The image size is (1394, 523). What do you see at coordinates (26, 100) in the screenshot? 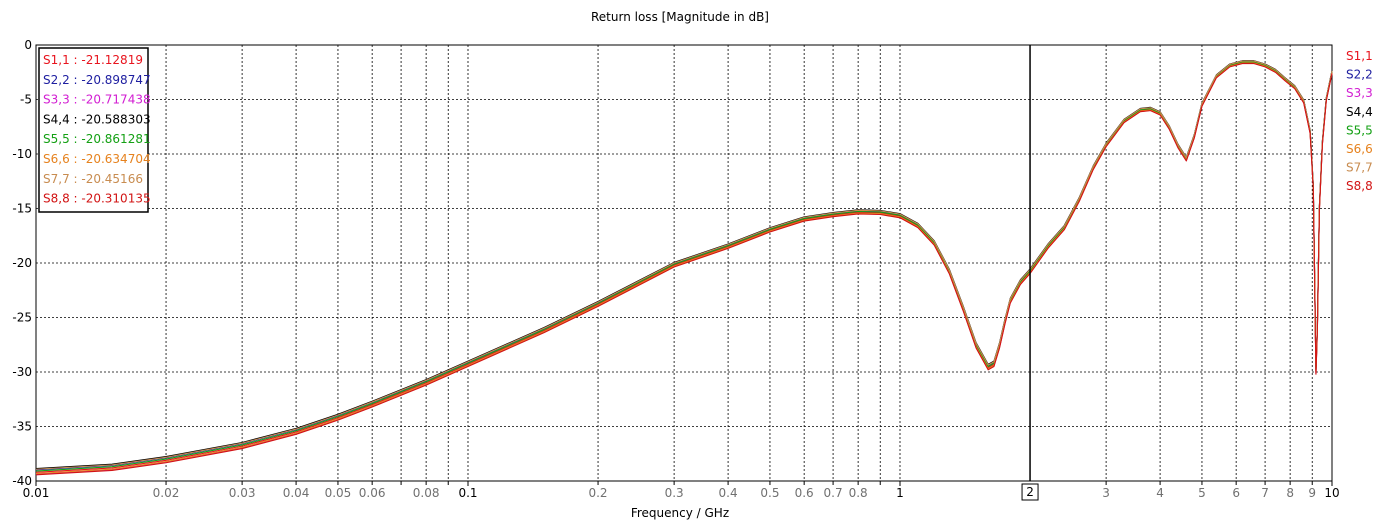
I see `y-tick-label: -5` at bounding box center [26, 100].